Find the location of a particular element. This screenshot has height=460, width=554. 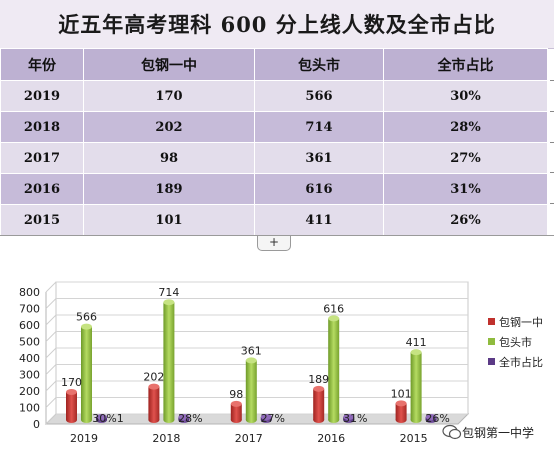

data-label: 411 is located at coordinates (416, 342).